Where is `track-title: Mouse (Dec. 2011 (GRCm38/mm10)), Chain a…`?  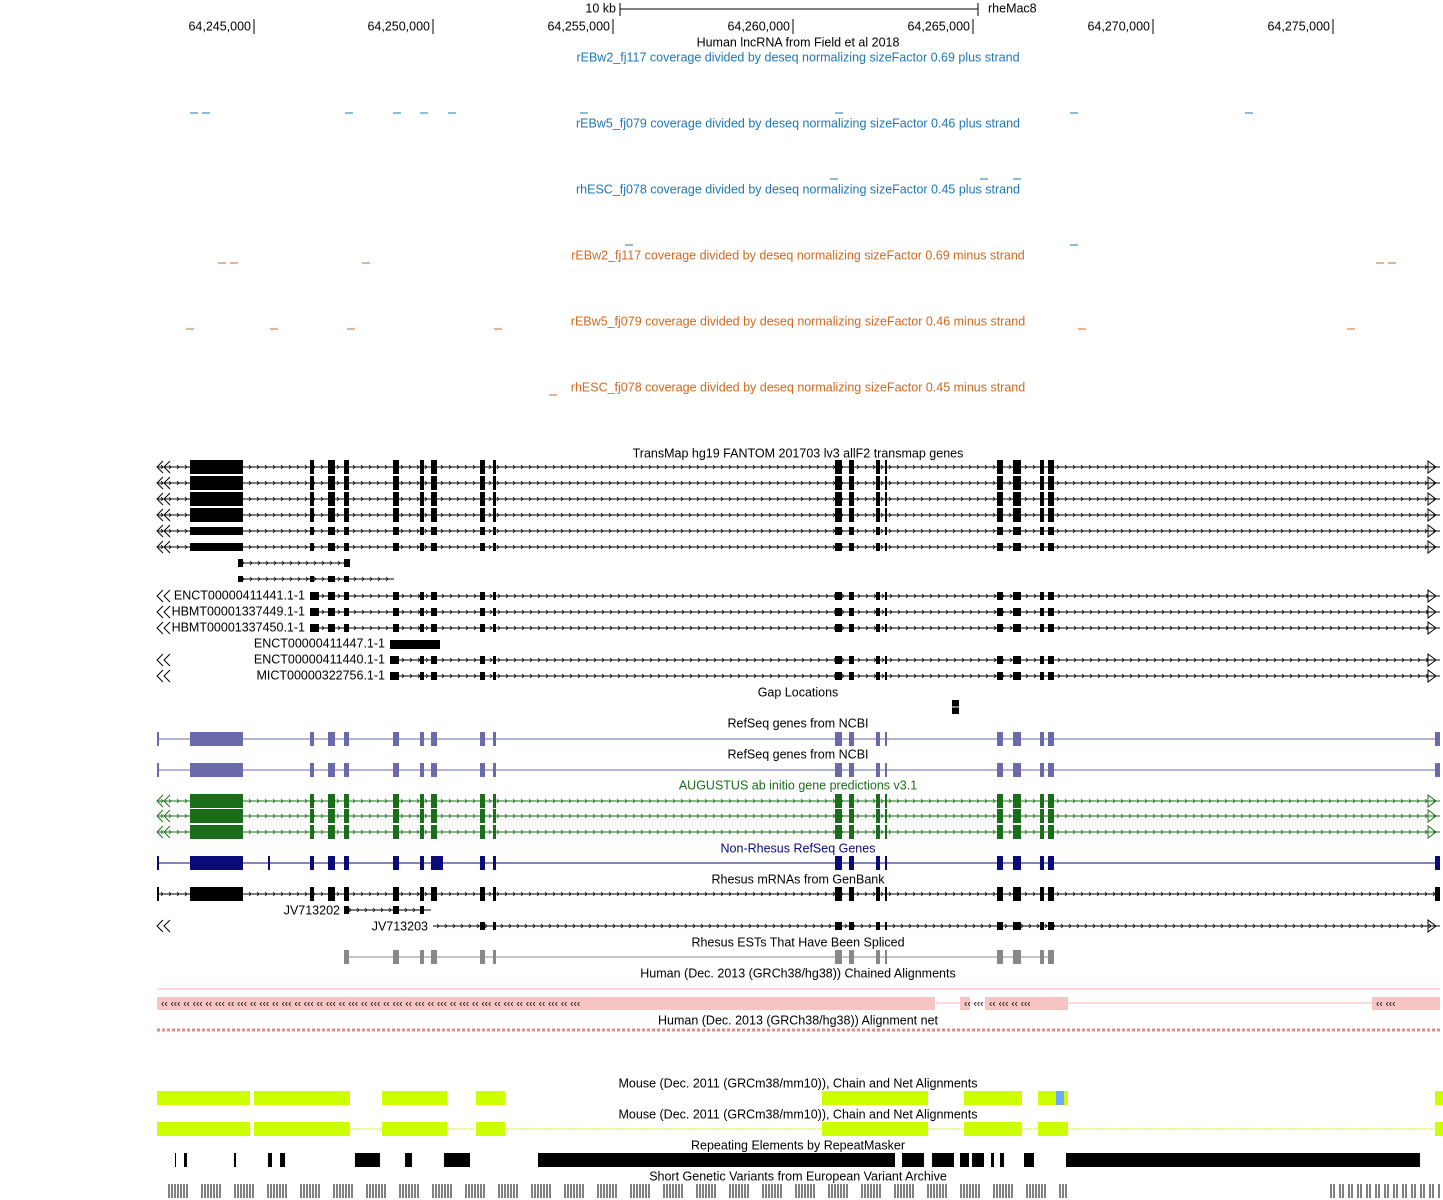 track-title: Mouse (Dec. 2011 (GRCm38/mm10)), Chain a… is located at coordinates (798, 1083).